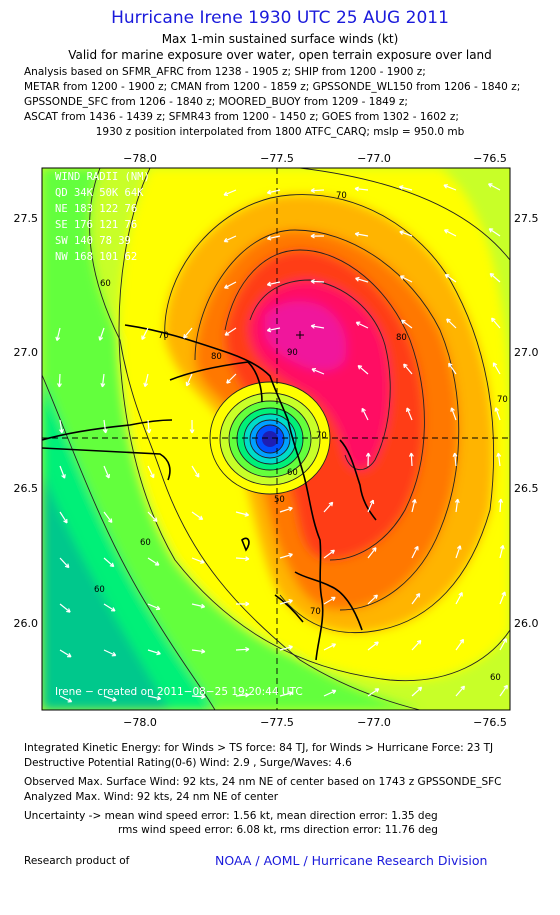 This screenshot has width=560, height=915. Describe the element at coordinates (26, 352) in the screenshot. I see `lat-tick-left: 27.0` at that location.